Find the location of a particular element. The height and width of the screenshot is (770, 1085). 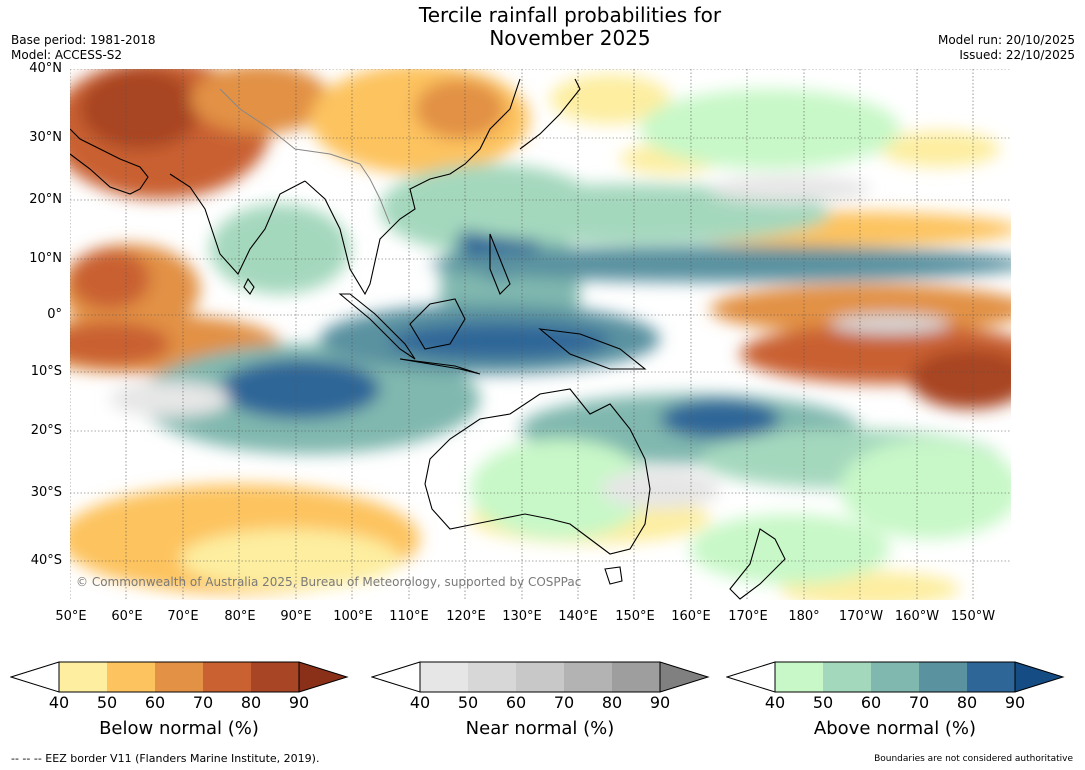

lon-label-170w: 170°W is located at coordinates (861, 616).